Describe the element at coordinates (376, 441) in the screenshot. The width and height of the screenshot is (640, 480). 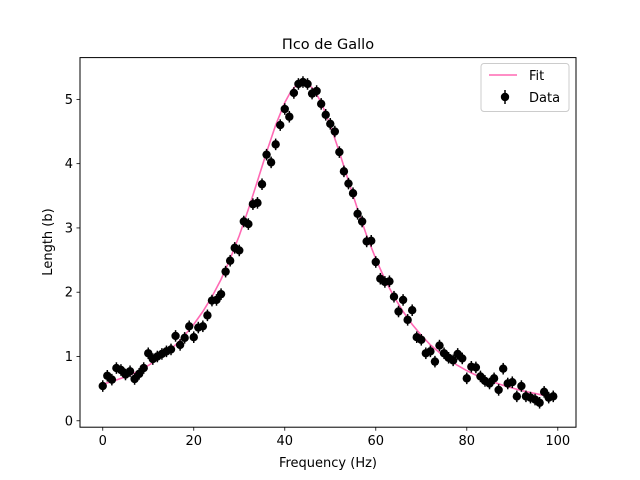
I see `x-tick-label: 60` at that location.